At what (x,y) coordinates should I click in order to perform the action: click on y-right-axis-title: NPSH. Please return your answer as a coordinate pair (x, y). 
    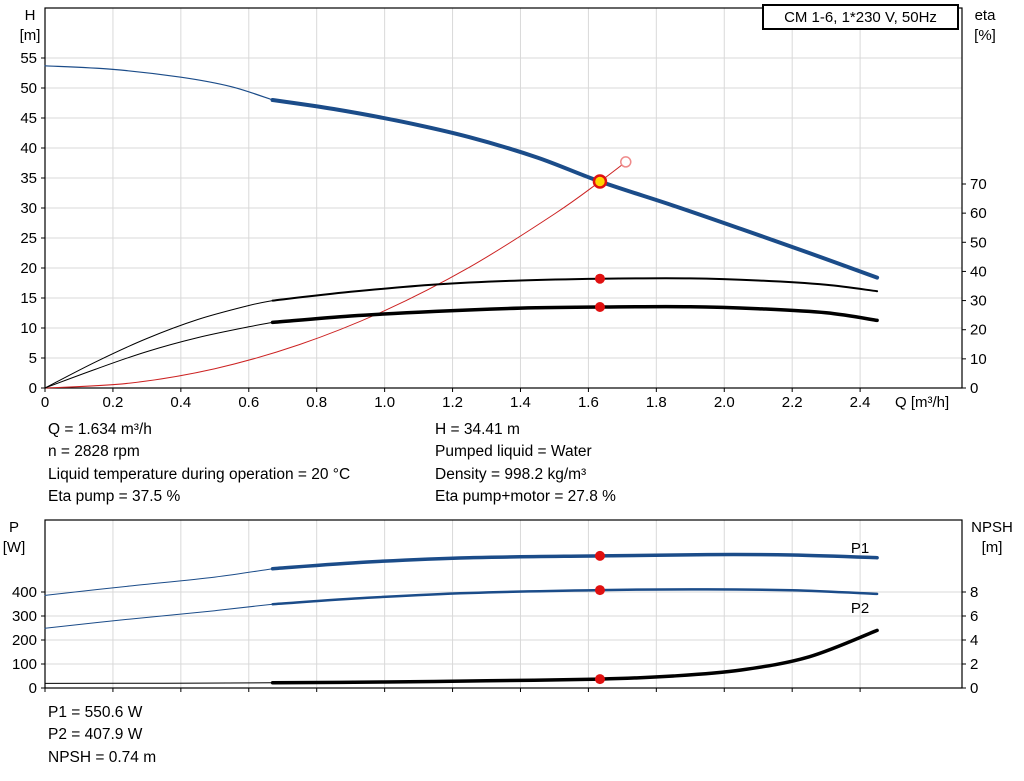
    Looking at the image, I should click on (992, 527).